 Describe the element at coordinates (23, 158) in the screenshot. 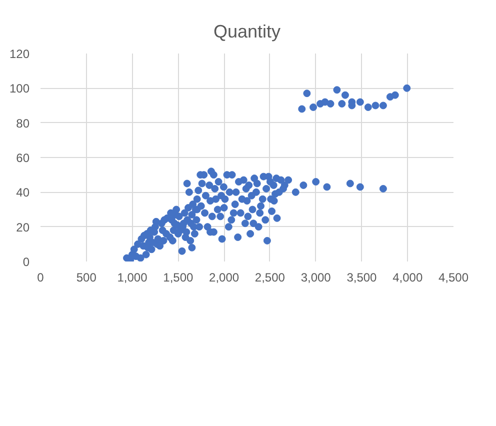

I see `y-tick-label: 60` at that location.